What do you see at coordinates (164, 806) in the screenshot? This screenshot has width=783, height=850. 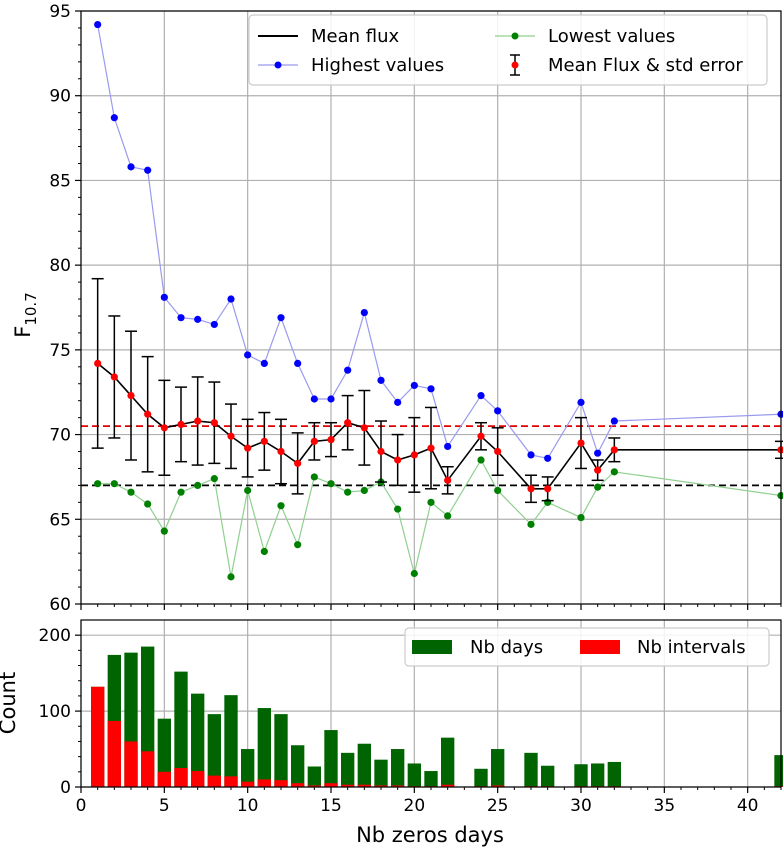 I see `x-tick-label: 5` at bounding box center [164, 806].